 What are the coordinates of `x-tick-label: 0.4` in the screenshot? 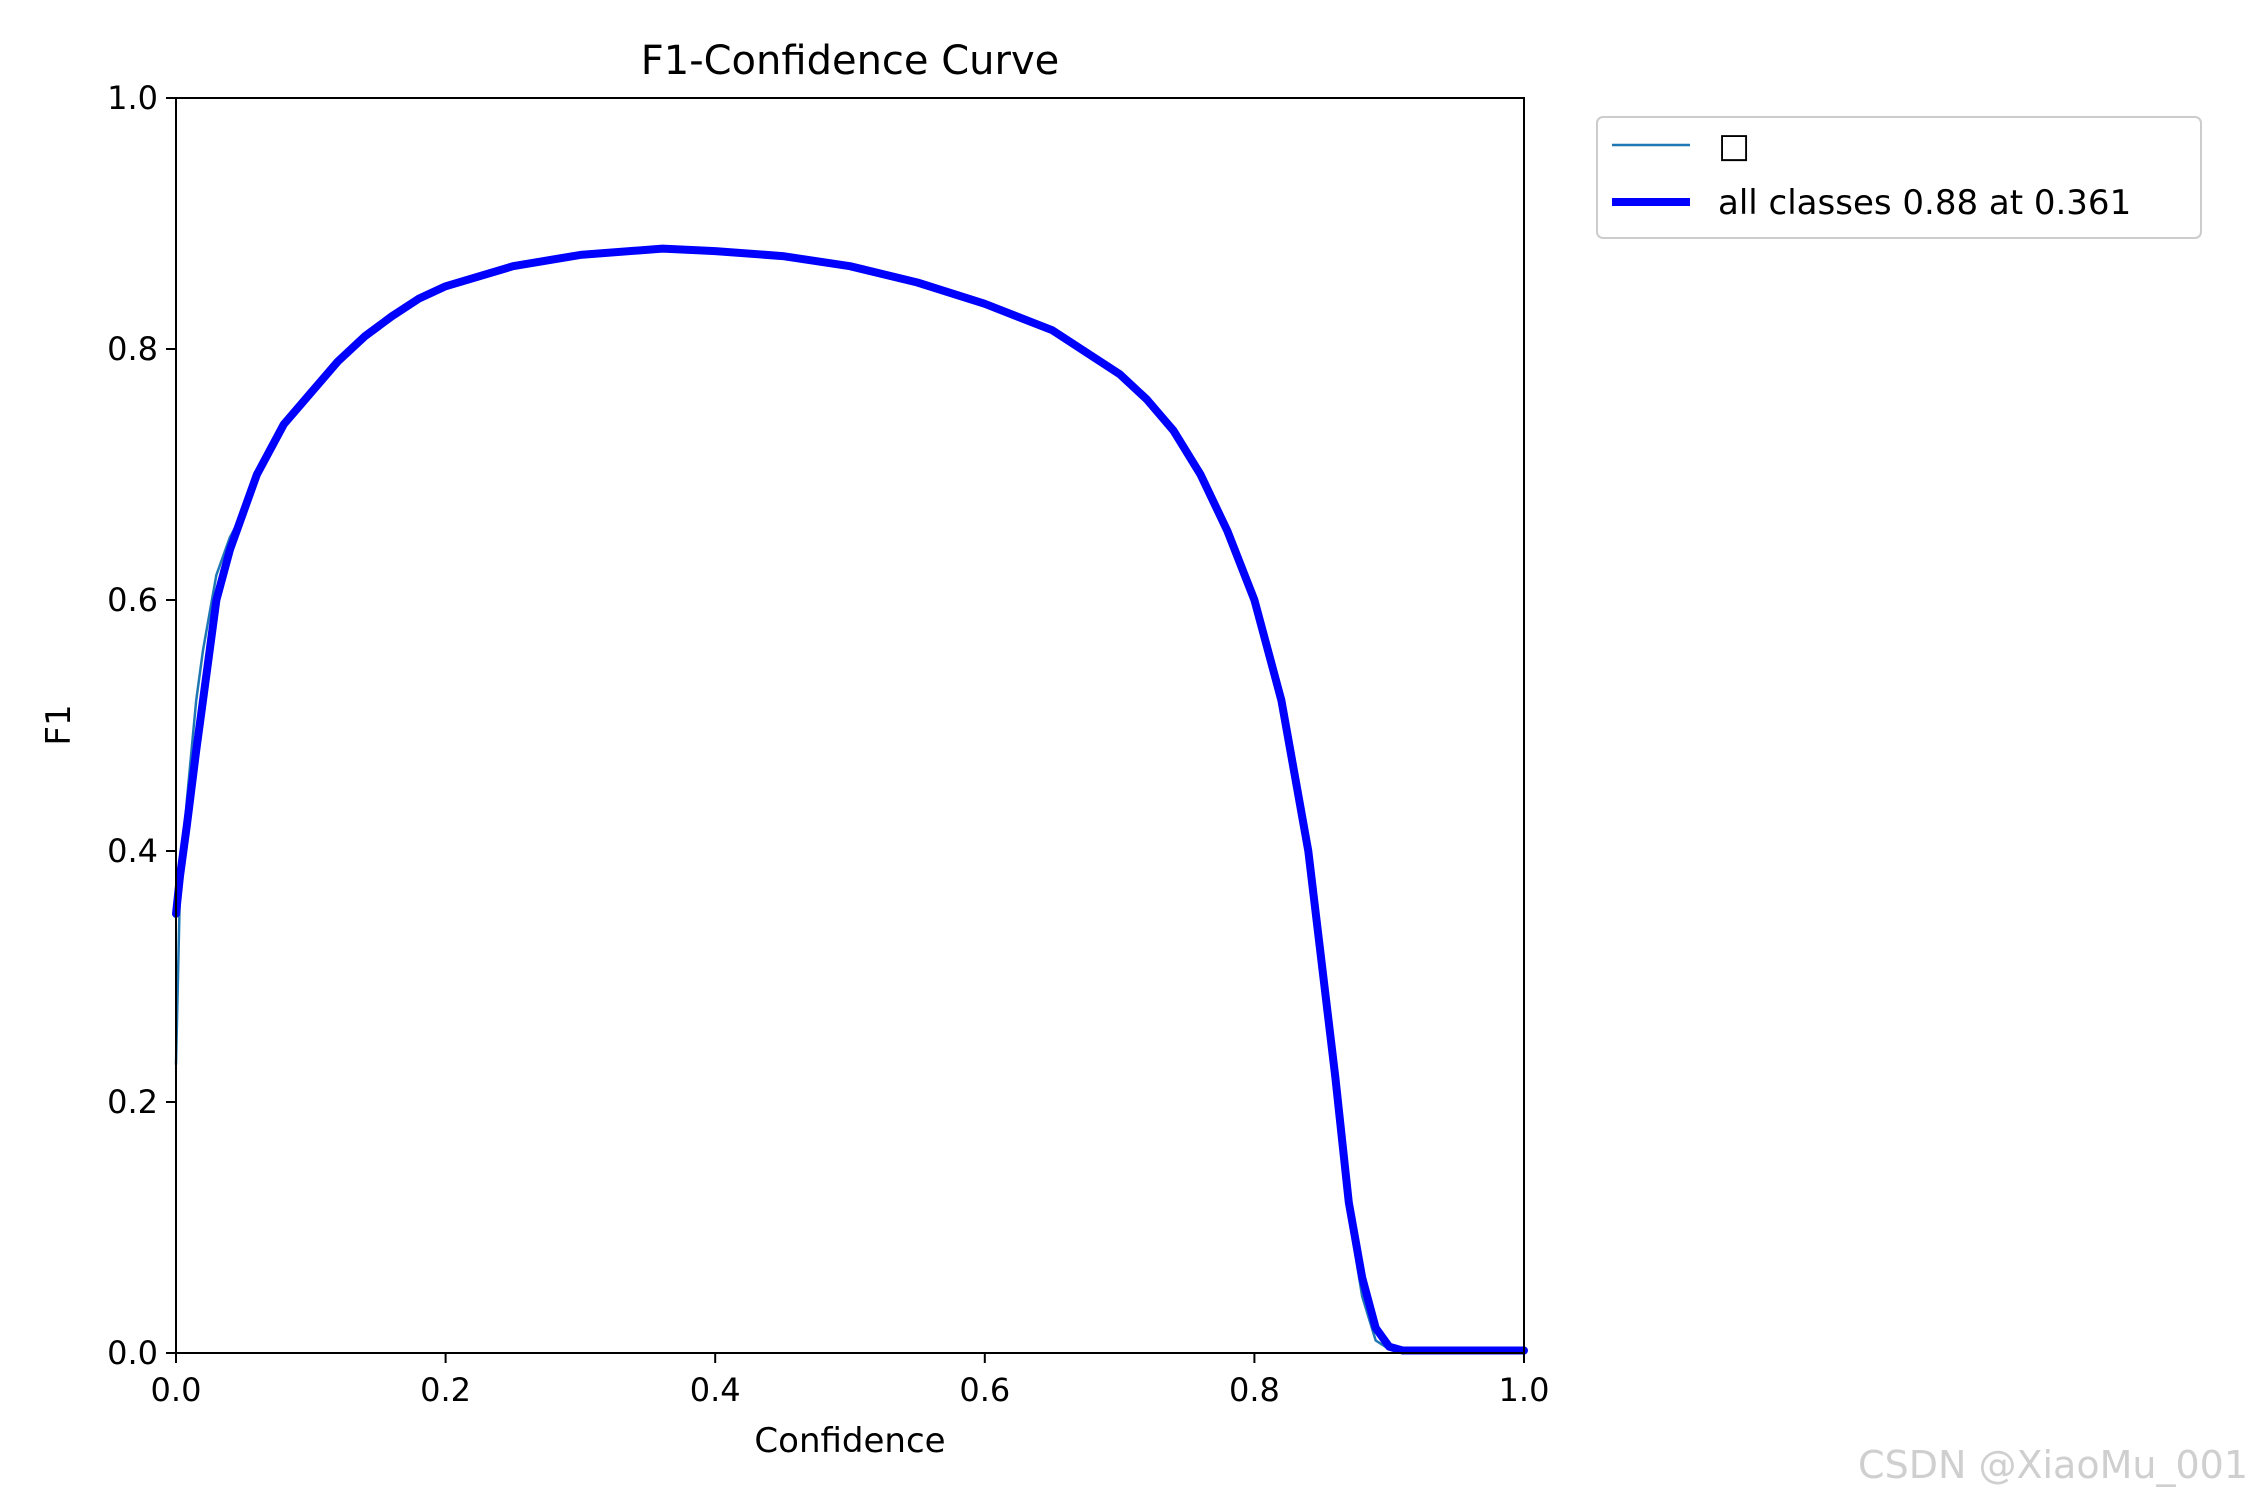 It's located at (715, 1390).